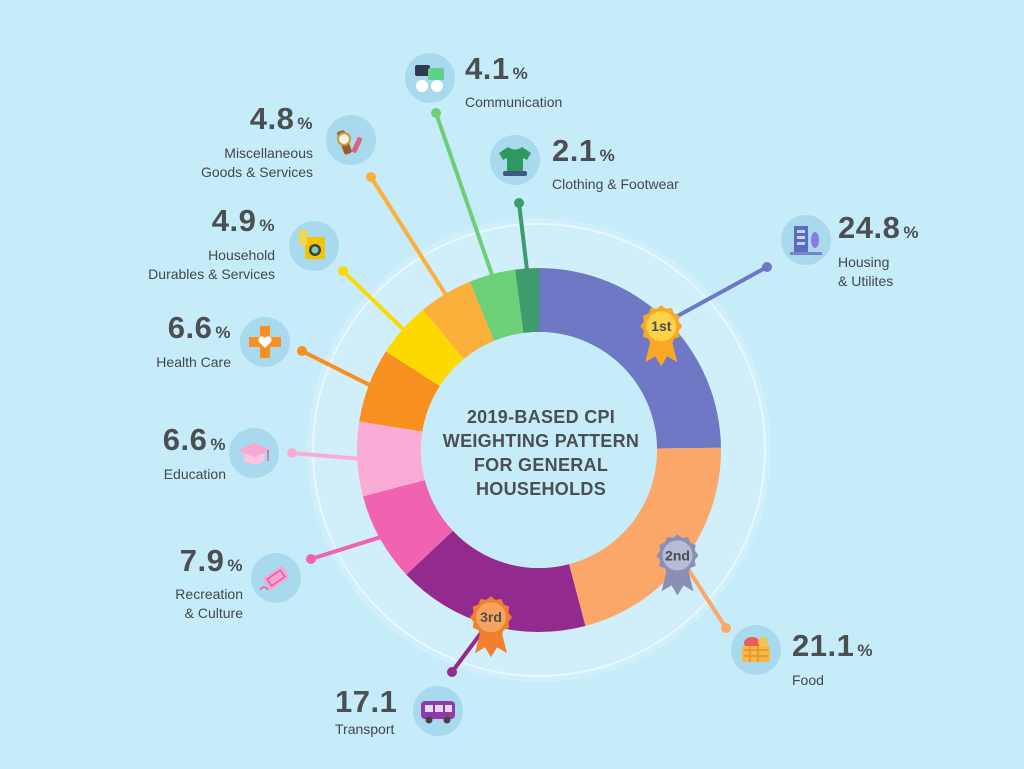 The height and width of the screenshot is (769, 1024). Describe the element at coordinates (436, 113) in the screenshot. I see `leader-dot-communication` at that location.